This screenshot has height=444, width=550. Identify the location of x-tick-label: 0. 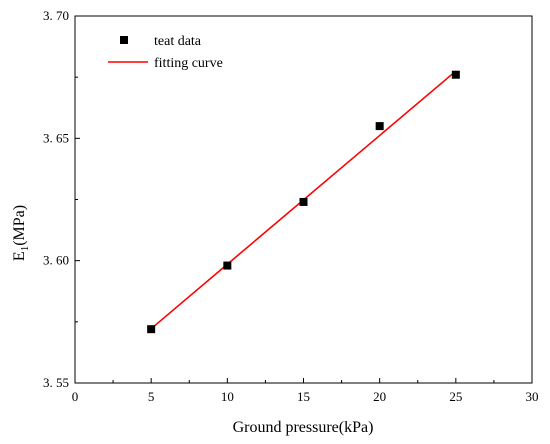
(75, 396).